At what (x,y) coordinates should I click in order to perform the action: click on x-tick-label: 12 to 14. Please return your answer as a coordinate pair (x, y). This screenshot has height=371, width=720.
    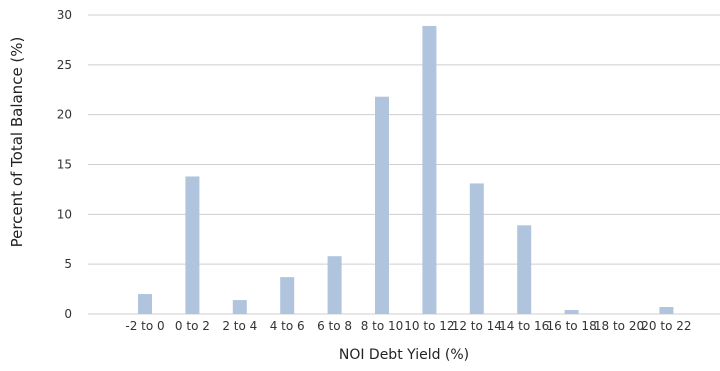
    Looking at the image, I should click on (477, 326).